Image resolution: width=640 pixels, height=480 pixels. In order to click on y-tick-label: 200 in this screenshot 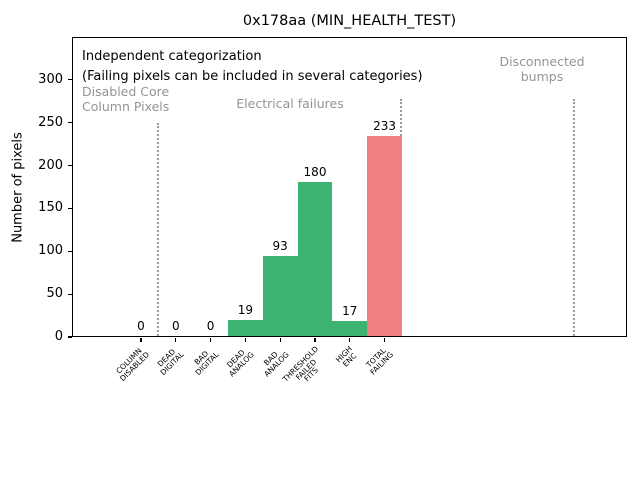, I will do `click(50, 165)`.